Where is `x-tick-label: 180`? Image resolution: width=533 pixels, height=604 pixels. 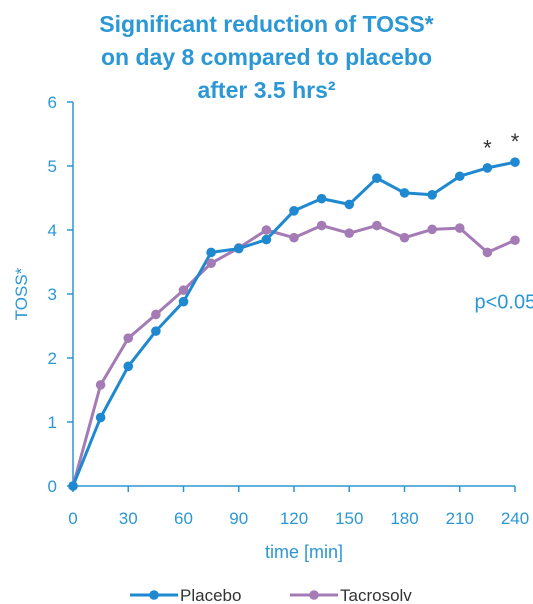
x-tick-label: 180 is located at coordinates (404, 518).